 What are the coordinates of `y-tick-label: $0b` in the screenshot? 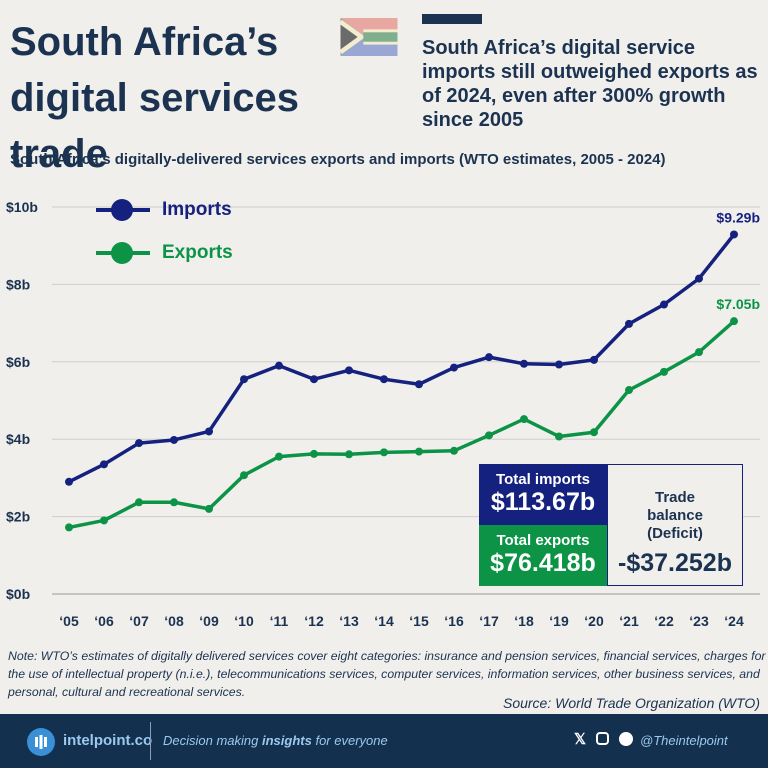 It's located at (18, 594).